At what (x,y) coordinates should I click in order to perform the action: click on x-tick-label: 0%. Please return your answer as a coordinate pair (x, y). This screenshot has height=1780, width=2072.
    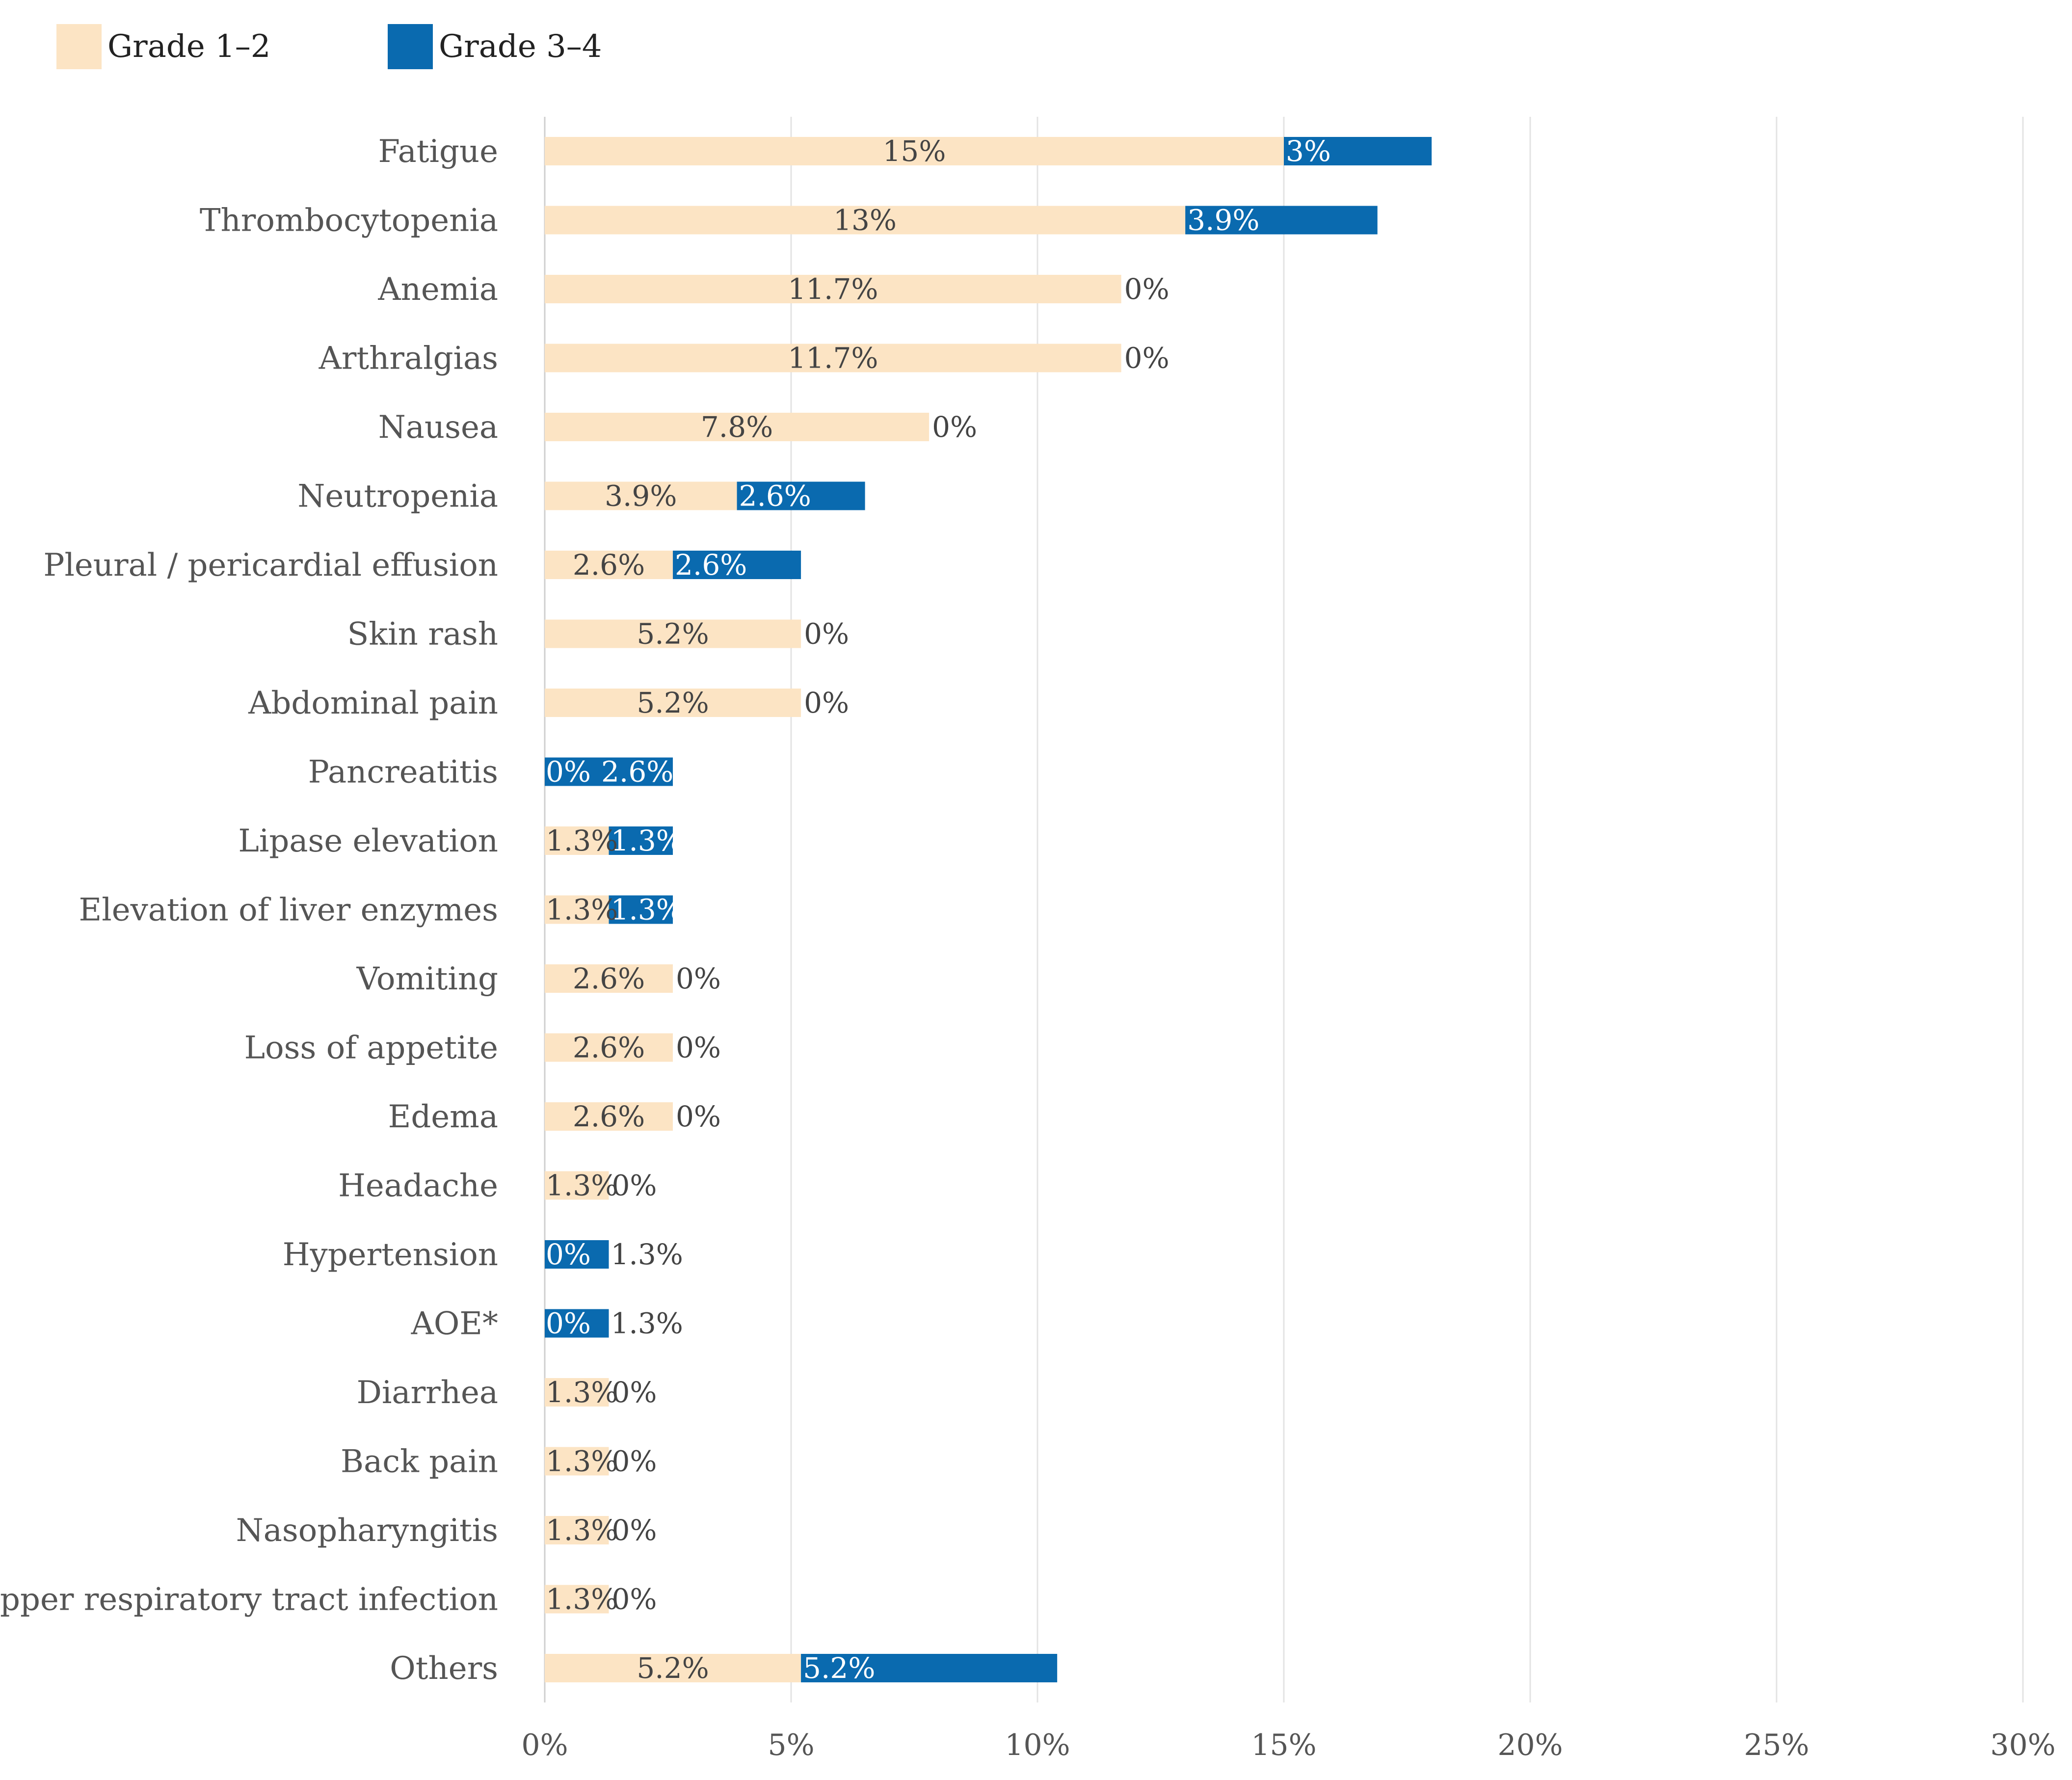
    Looking at the image, I should click on (544, 1745).